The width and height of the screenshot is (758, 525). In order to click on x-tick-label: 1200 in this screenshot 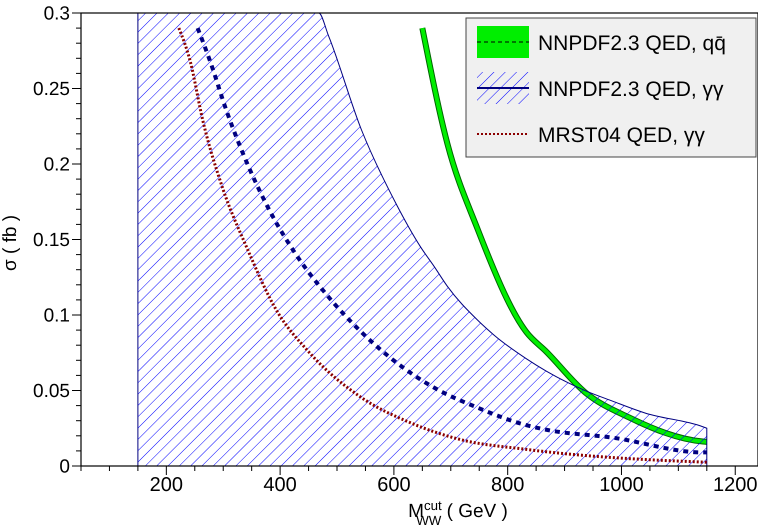, I will do `click(735, 485)`.